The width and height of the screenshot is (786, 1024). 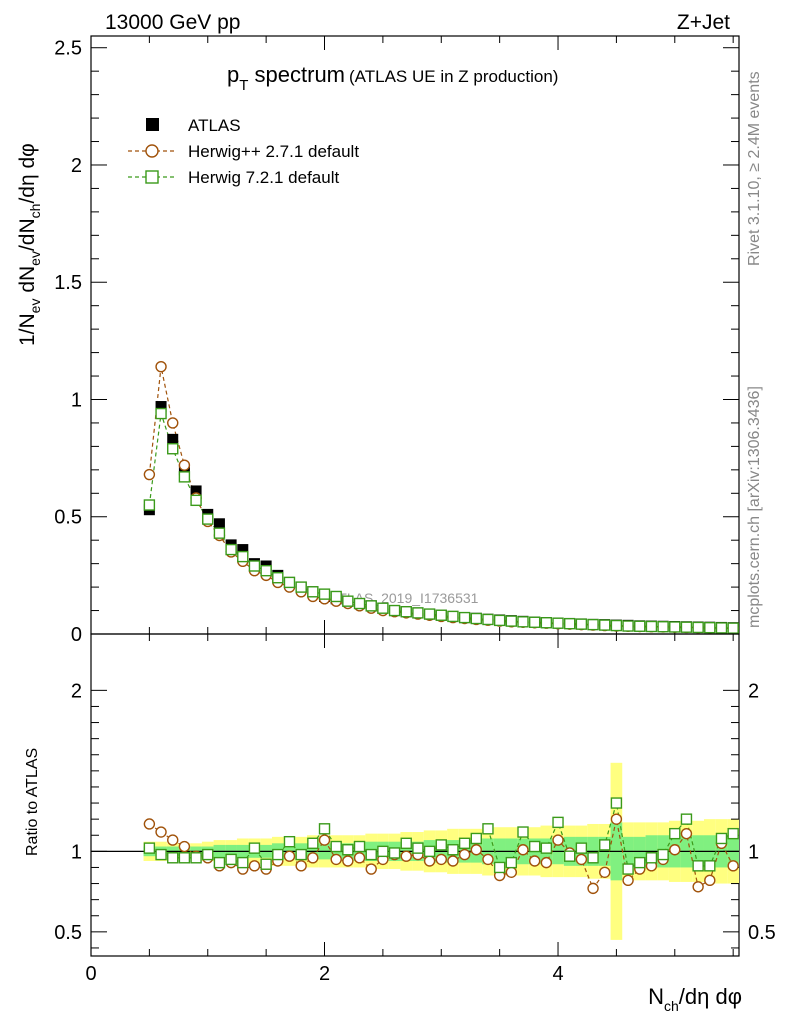 I want to click on main-y-tick-label: 1, so click(x=76, y=400).